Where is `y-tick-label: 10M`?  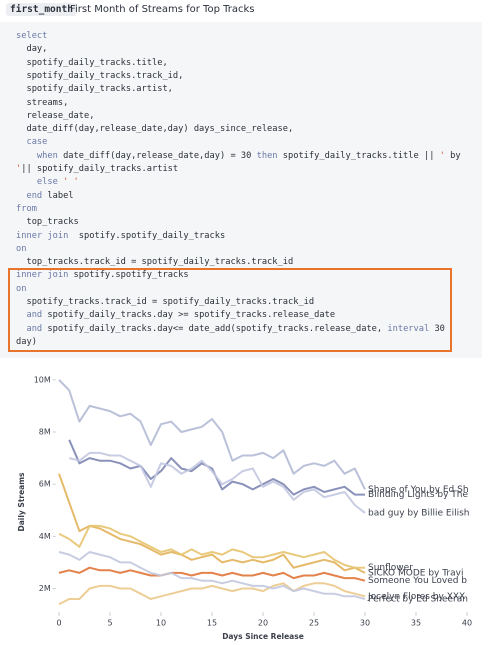
y-tick-label: 10M is located at coordinates (42, 379).